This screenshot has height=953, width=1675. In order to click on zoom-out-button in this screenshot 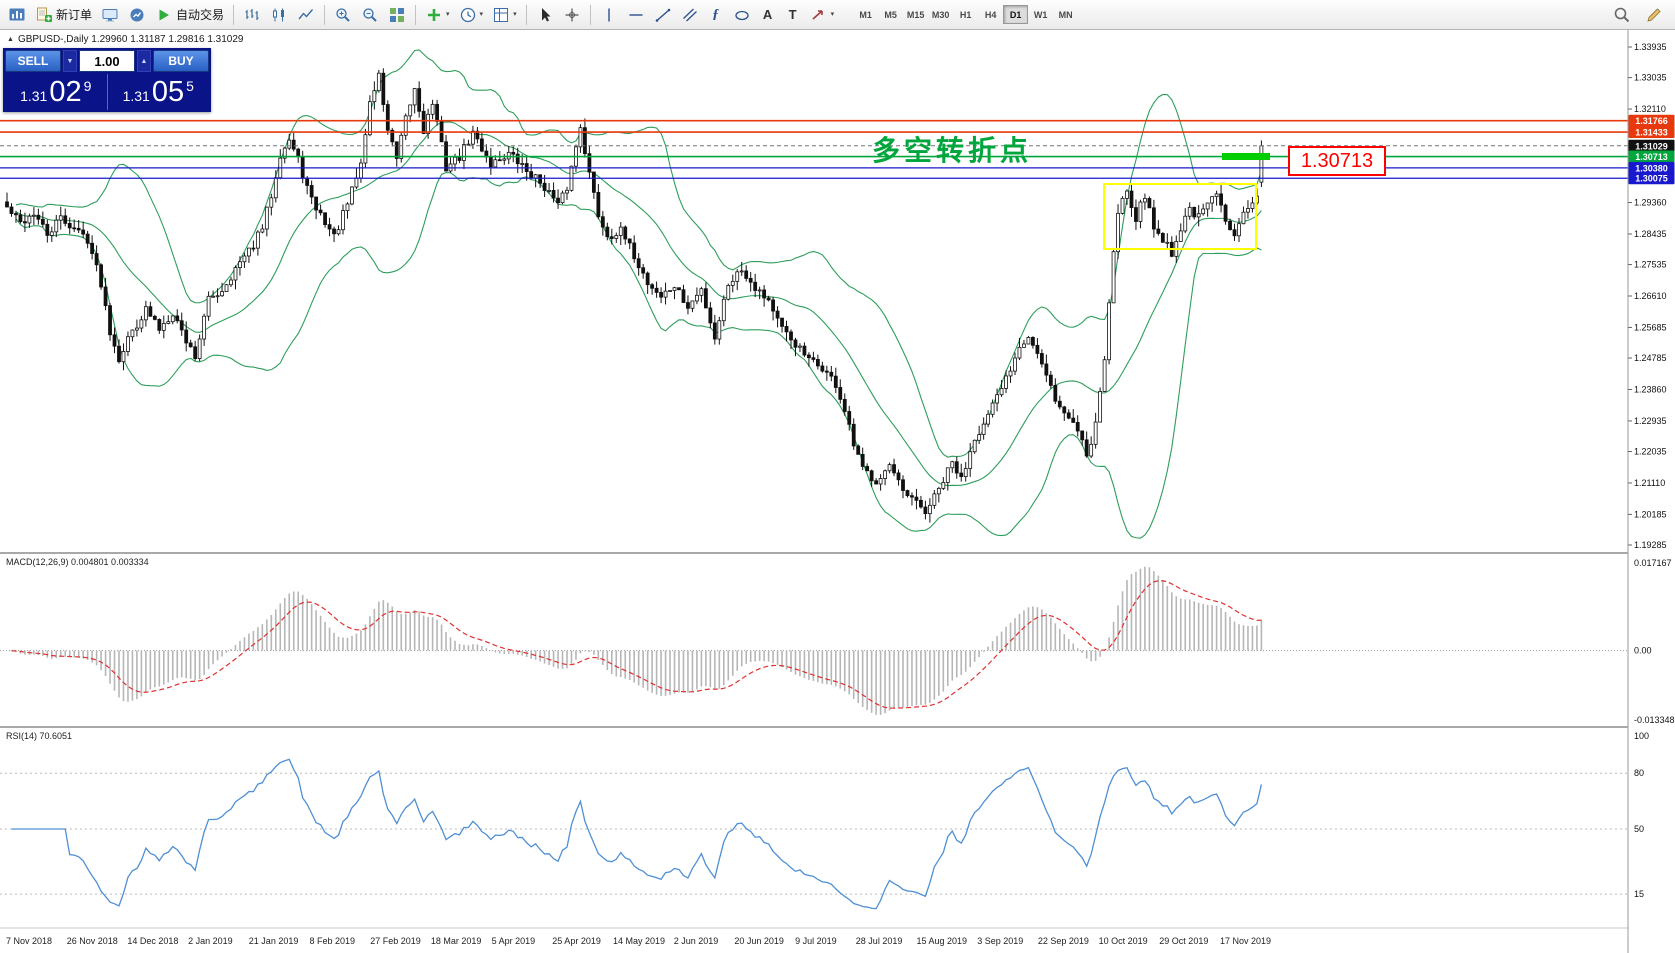, I will do `click(370, 15)`.